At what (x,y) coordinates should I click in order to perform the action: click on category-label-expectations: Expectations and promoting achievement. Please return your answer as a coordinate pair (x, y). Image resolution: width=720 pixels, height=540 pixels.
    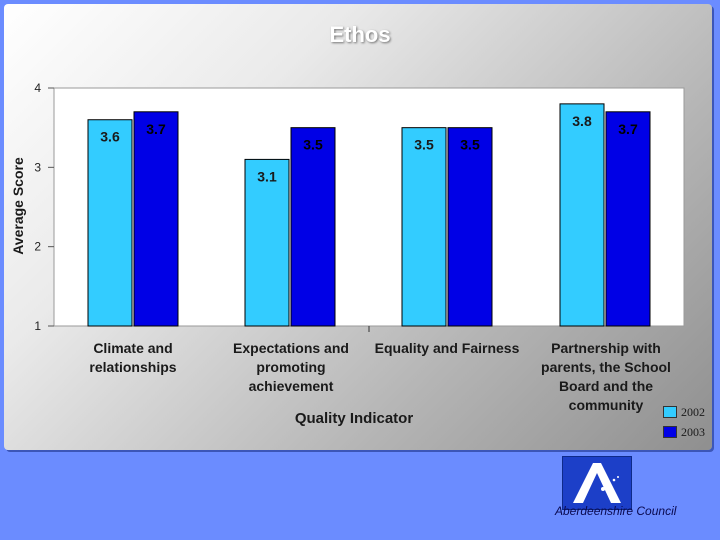
    Looking at the image, I should click on (291, 367).